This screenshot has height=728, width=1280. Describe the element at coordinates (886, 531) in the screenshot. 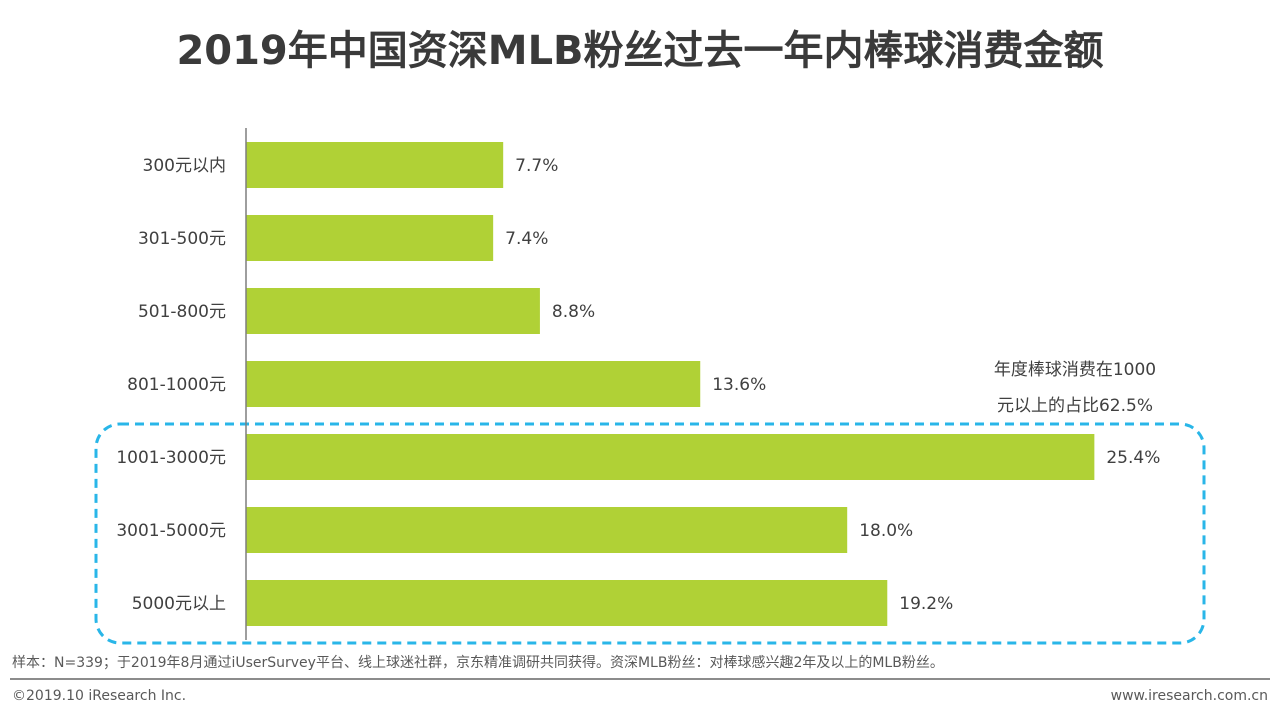

I see `data-label: 18.0%` at that location.